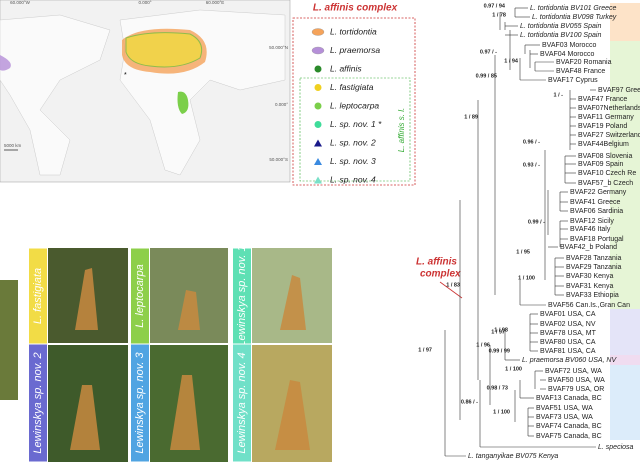 This screenshot has height=462, width=640. Describe the element at coordinates (190, 359) in the screenshot. I see `capsules` at that location.